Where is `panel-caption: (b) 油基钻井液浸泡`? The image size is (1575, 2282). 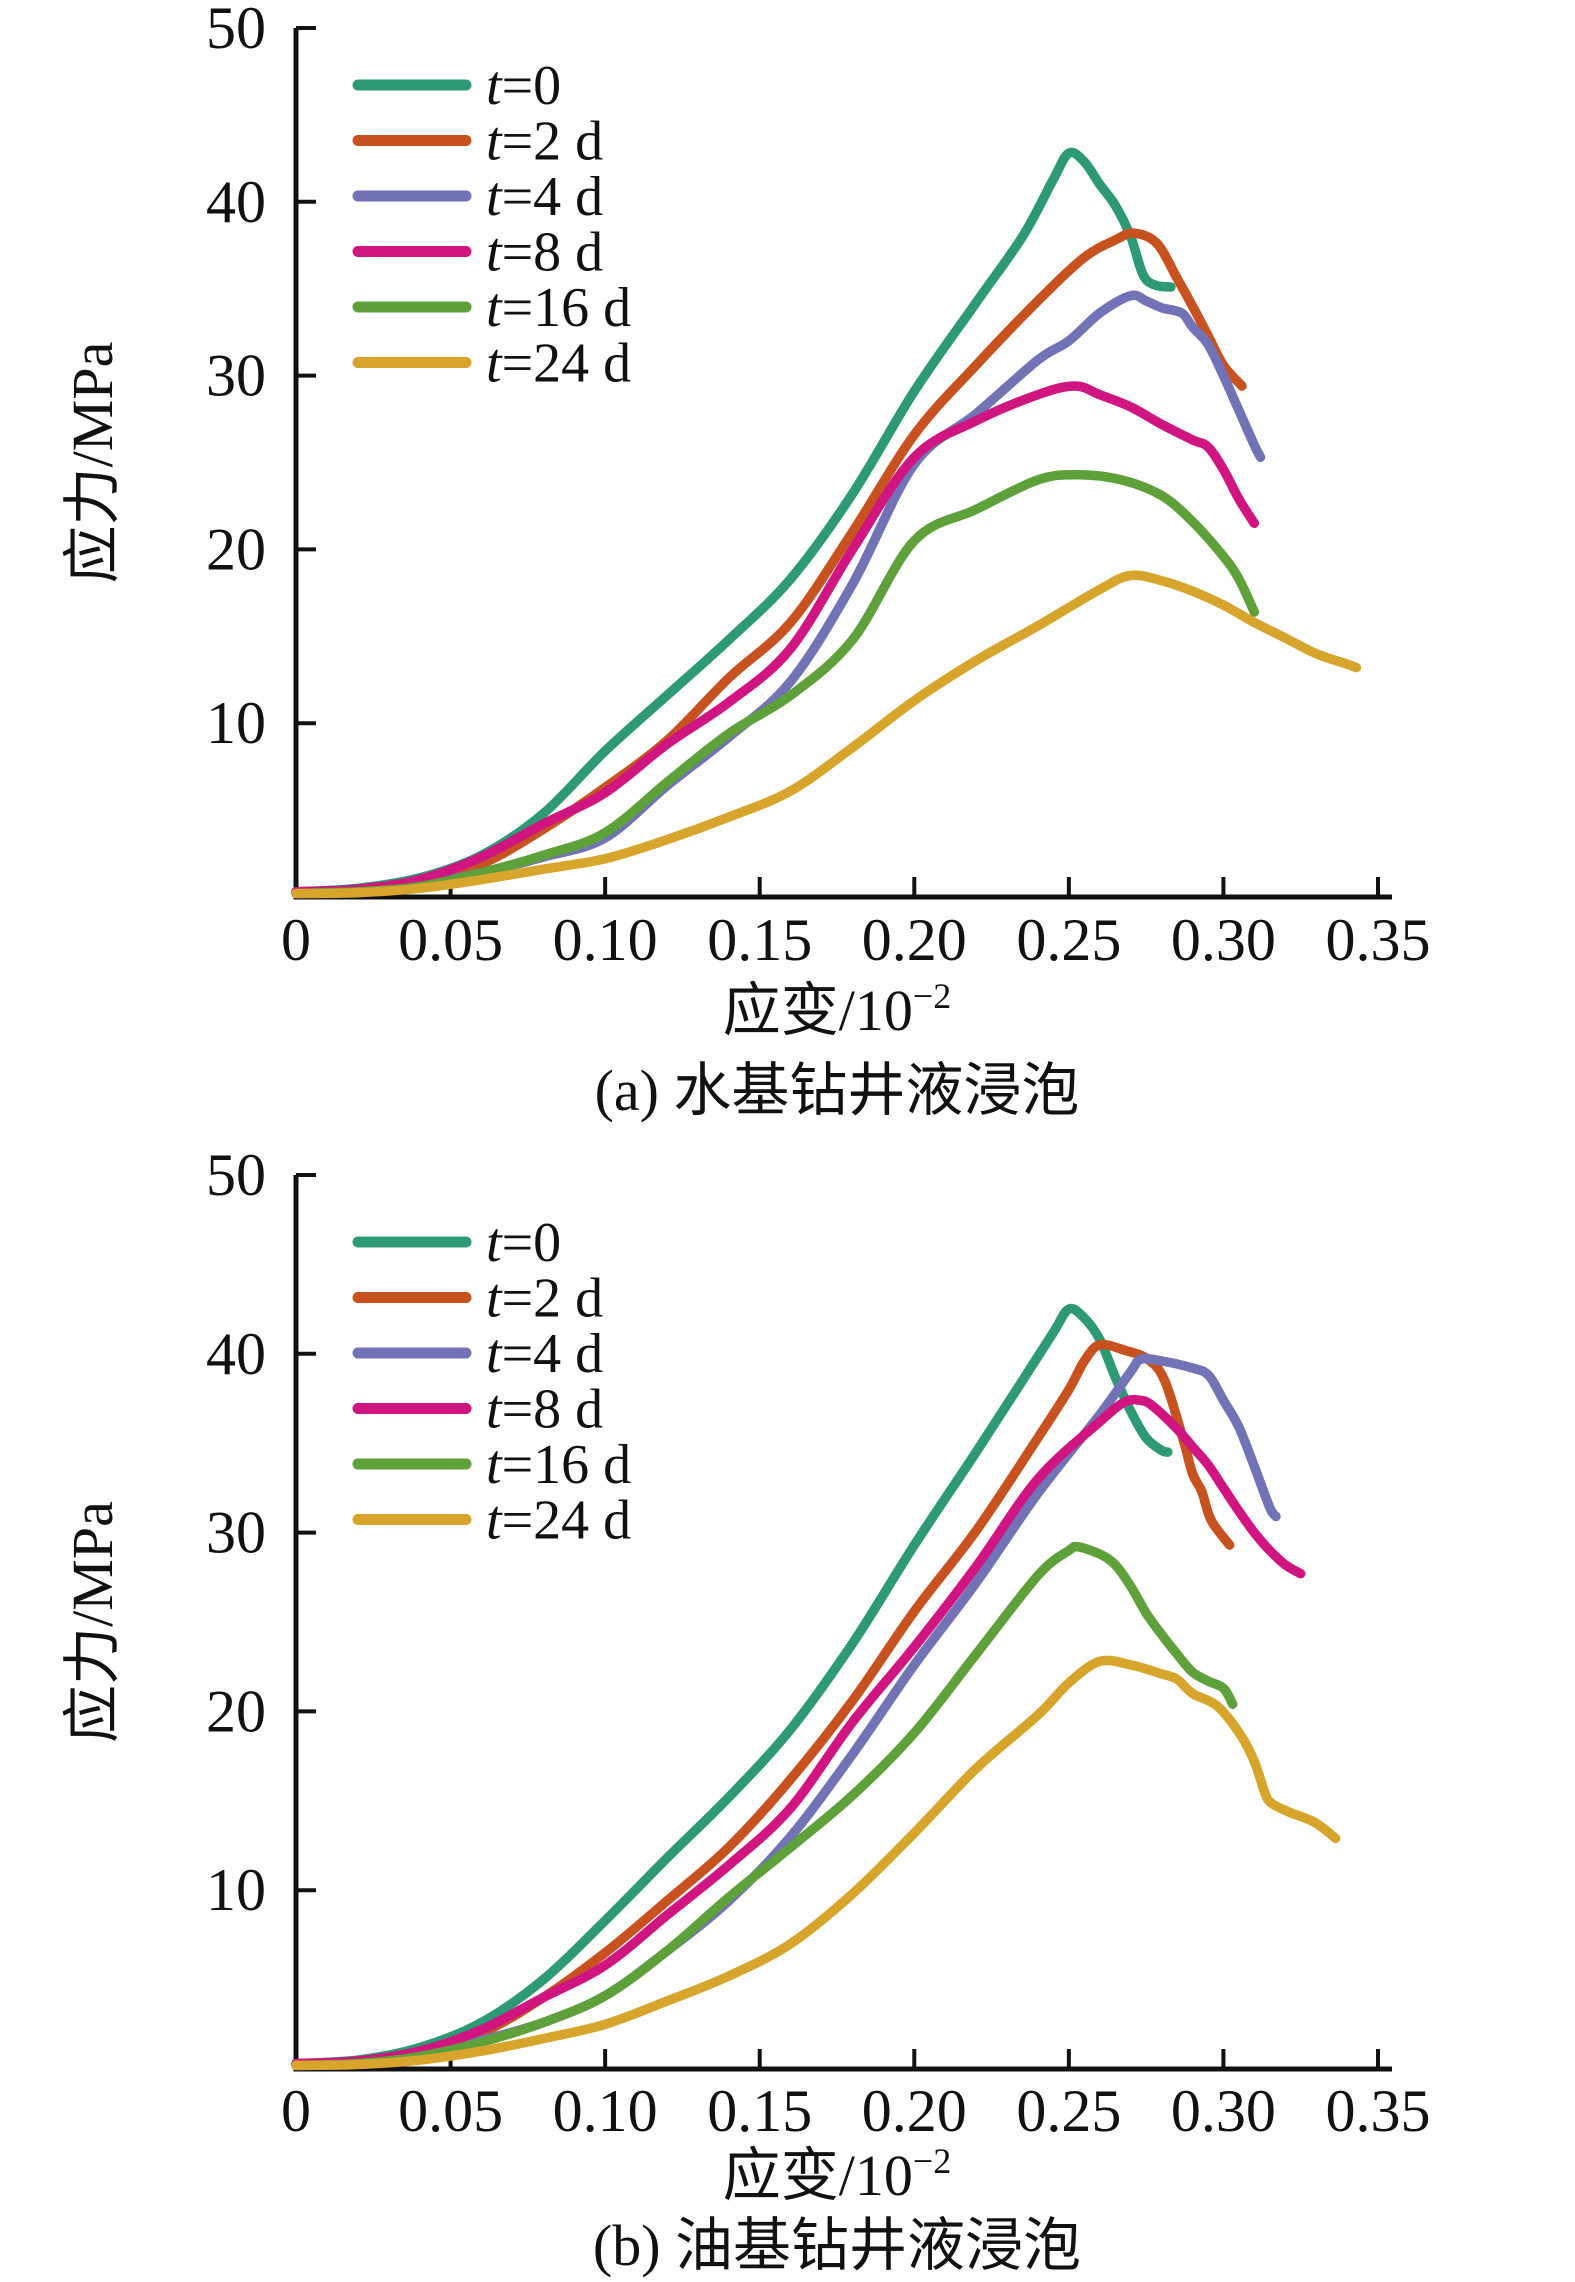
panel-caption: (b) 油基钻井液浸泡 is located at coordinates (837, 2245).